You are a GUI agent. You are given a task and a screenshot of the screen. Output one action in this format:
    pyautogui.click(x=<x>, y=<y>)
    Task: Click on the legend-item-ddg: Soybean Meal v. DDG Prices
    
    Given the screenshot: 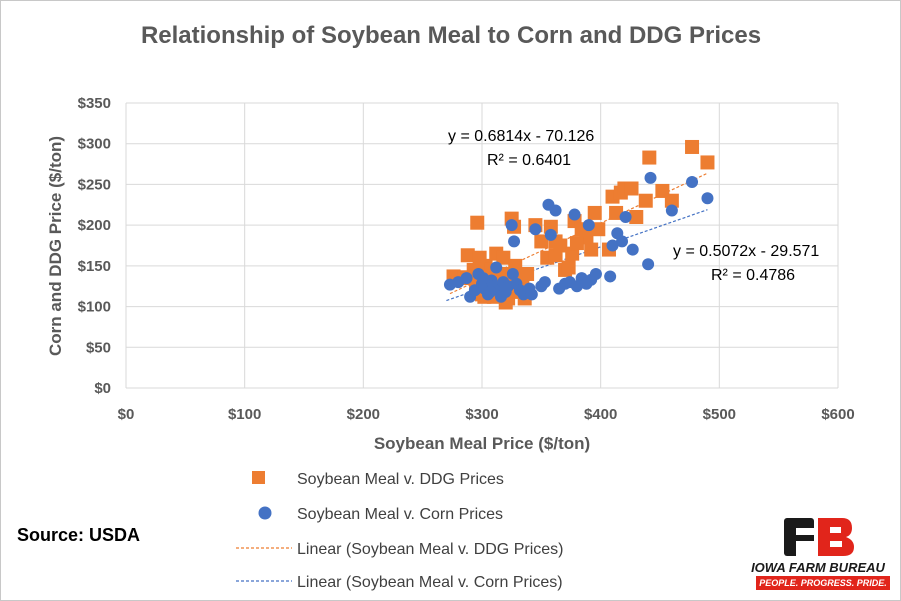 What is the action you would take?
    pyautogui.click(x=378, y=479)
    